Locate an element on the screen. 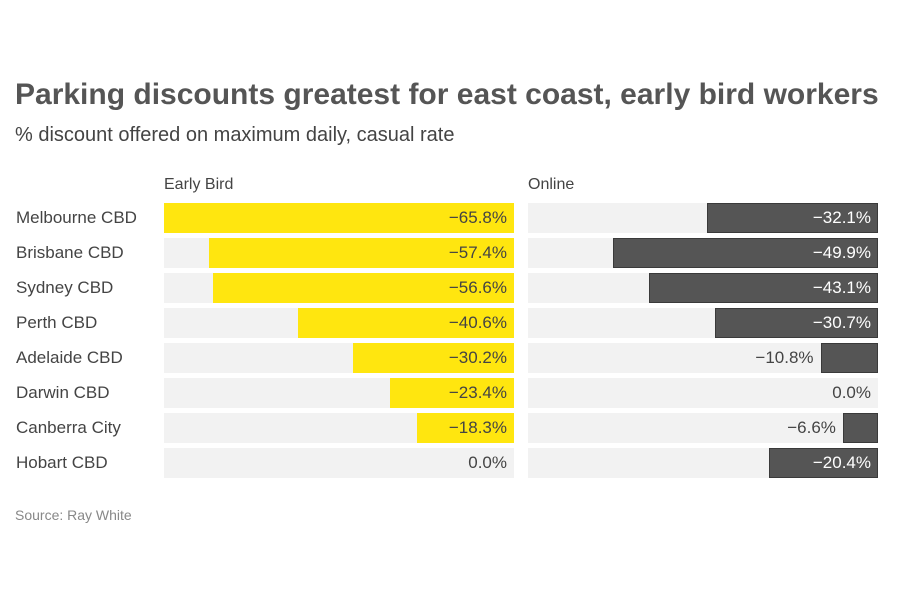 The image size is (900, 600). category-label: Hobart CBD is located at coordinates (62, 462).